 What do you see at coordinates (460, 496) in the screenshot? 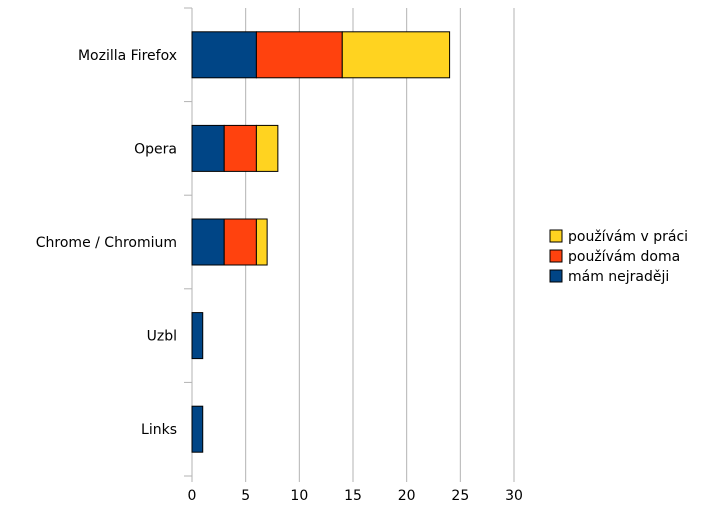
I see `x-tick-label-5: 25` at bounding box center [460, 496].